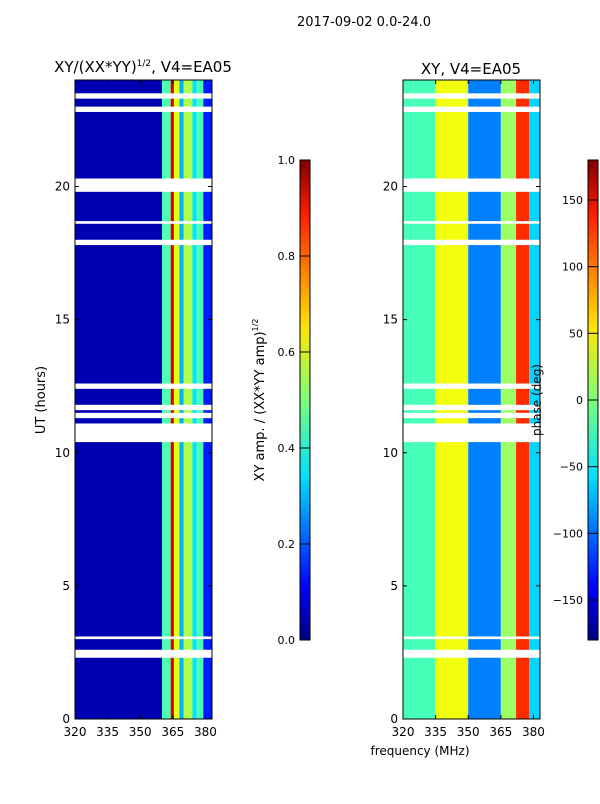 Image resolution: width=600 pixels, height=804 pixels. What do you see at coordinates (471, 69) in the screenshot?
I see `phase-title: XY, V4=EA05` at bounding box center [471, 69].